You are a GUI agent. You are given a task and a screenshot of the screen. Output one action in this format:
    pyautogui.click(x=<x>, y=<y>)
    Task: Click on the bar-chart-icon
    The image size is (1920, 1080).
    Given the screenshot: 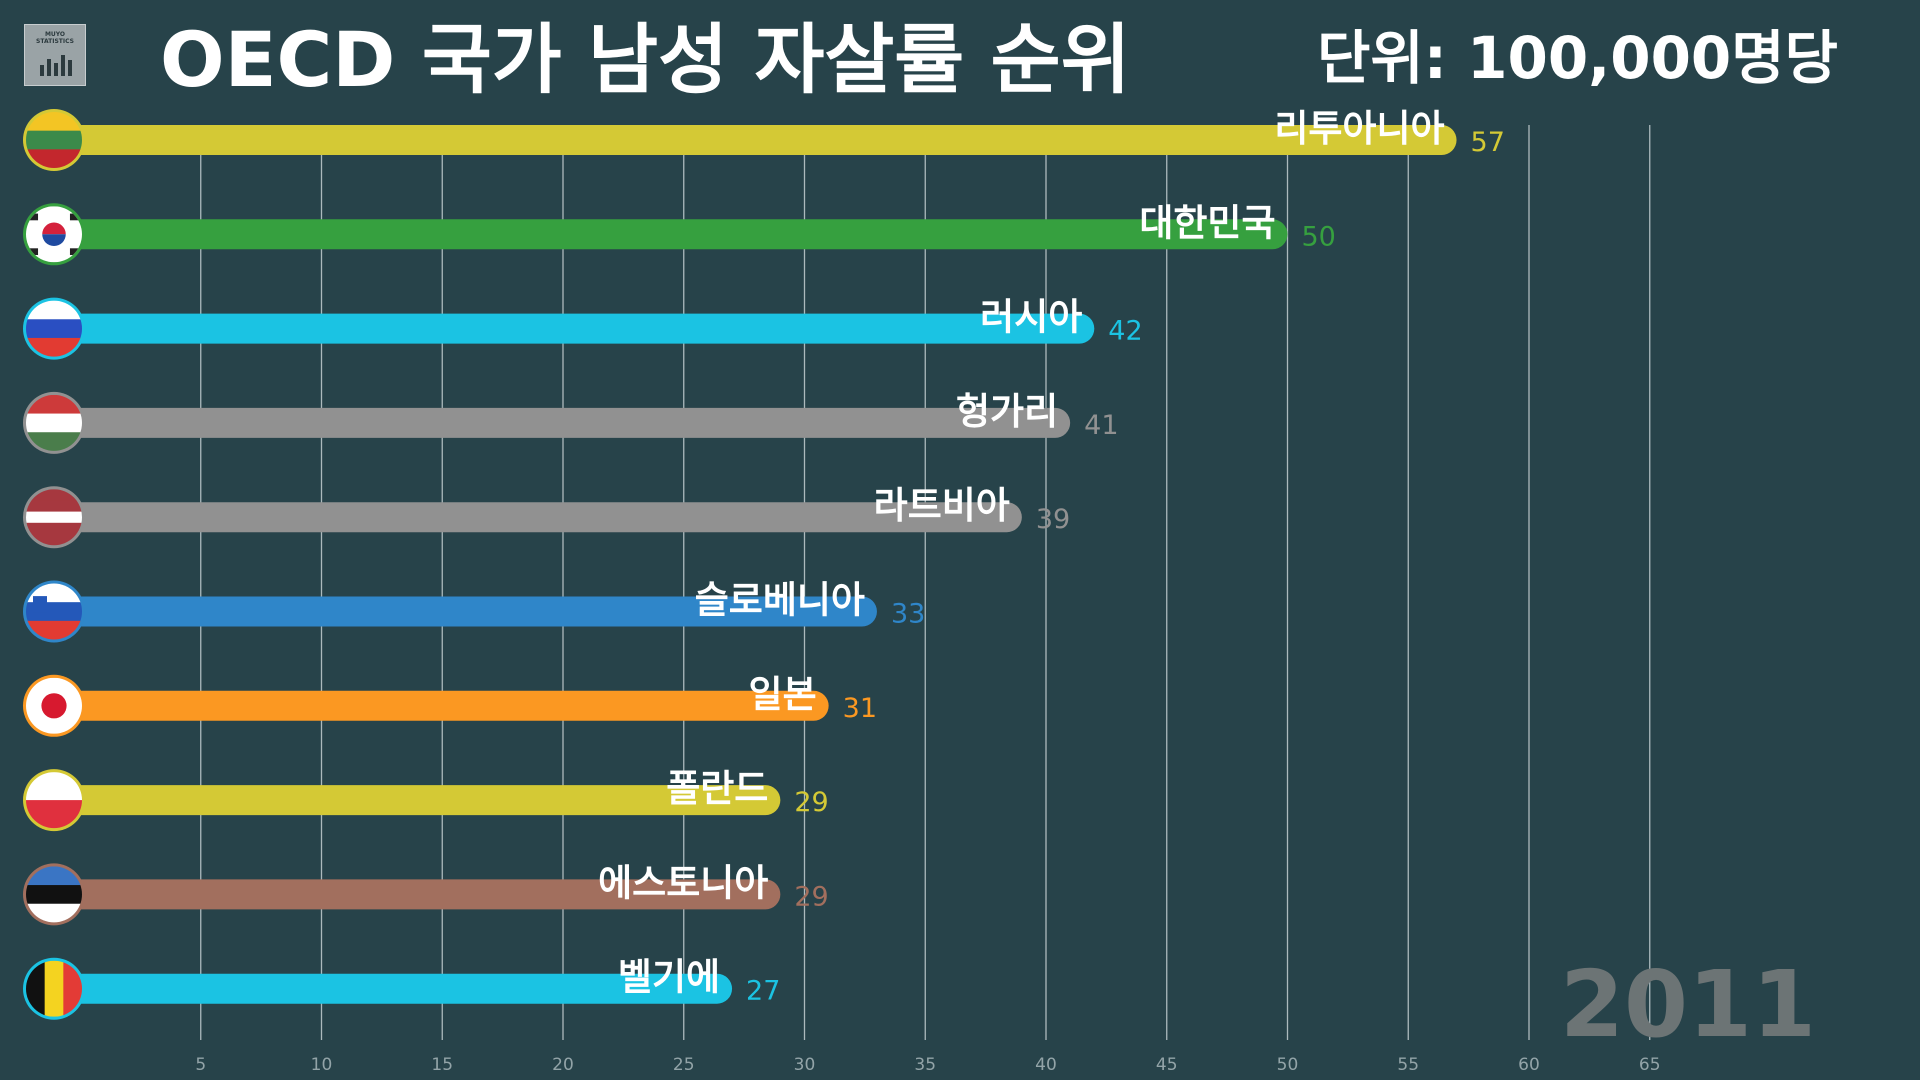 What is the action you would take?
    pyautogui.click(x=56, y=65)
    